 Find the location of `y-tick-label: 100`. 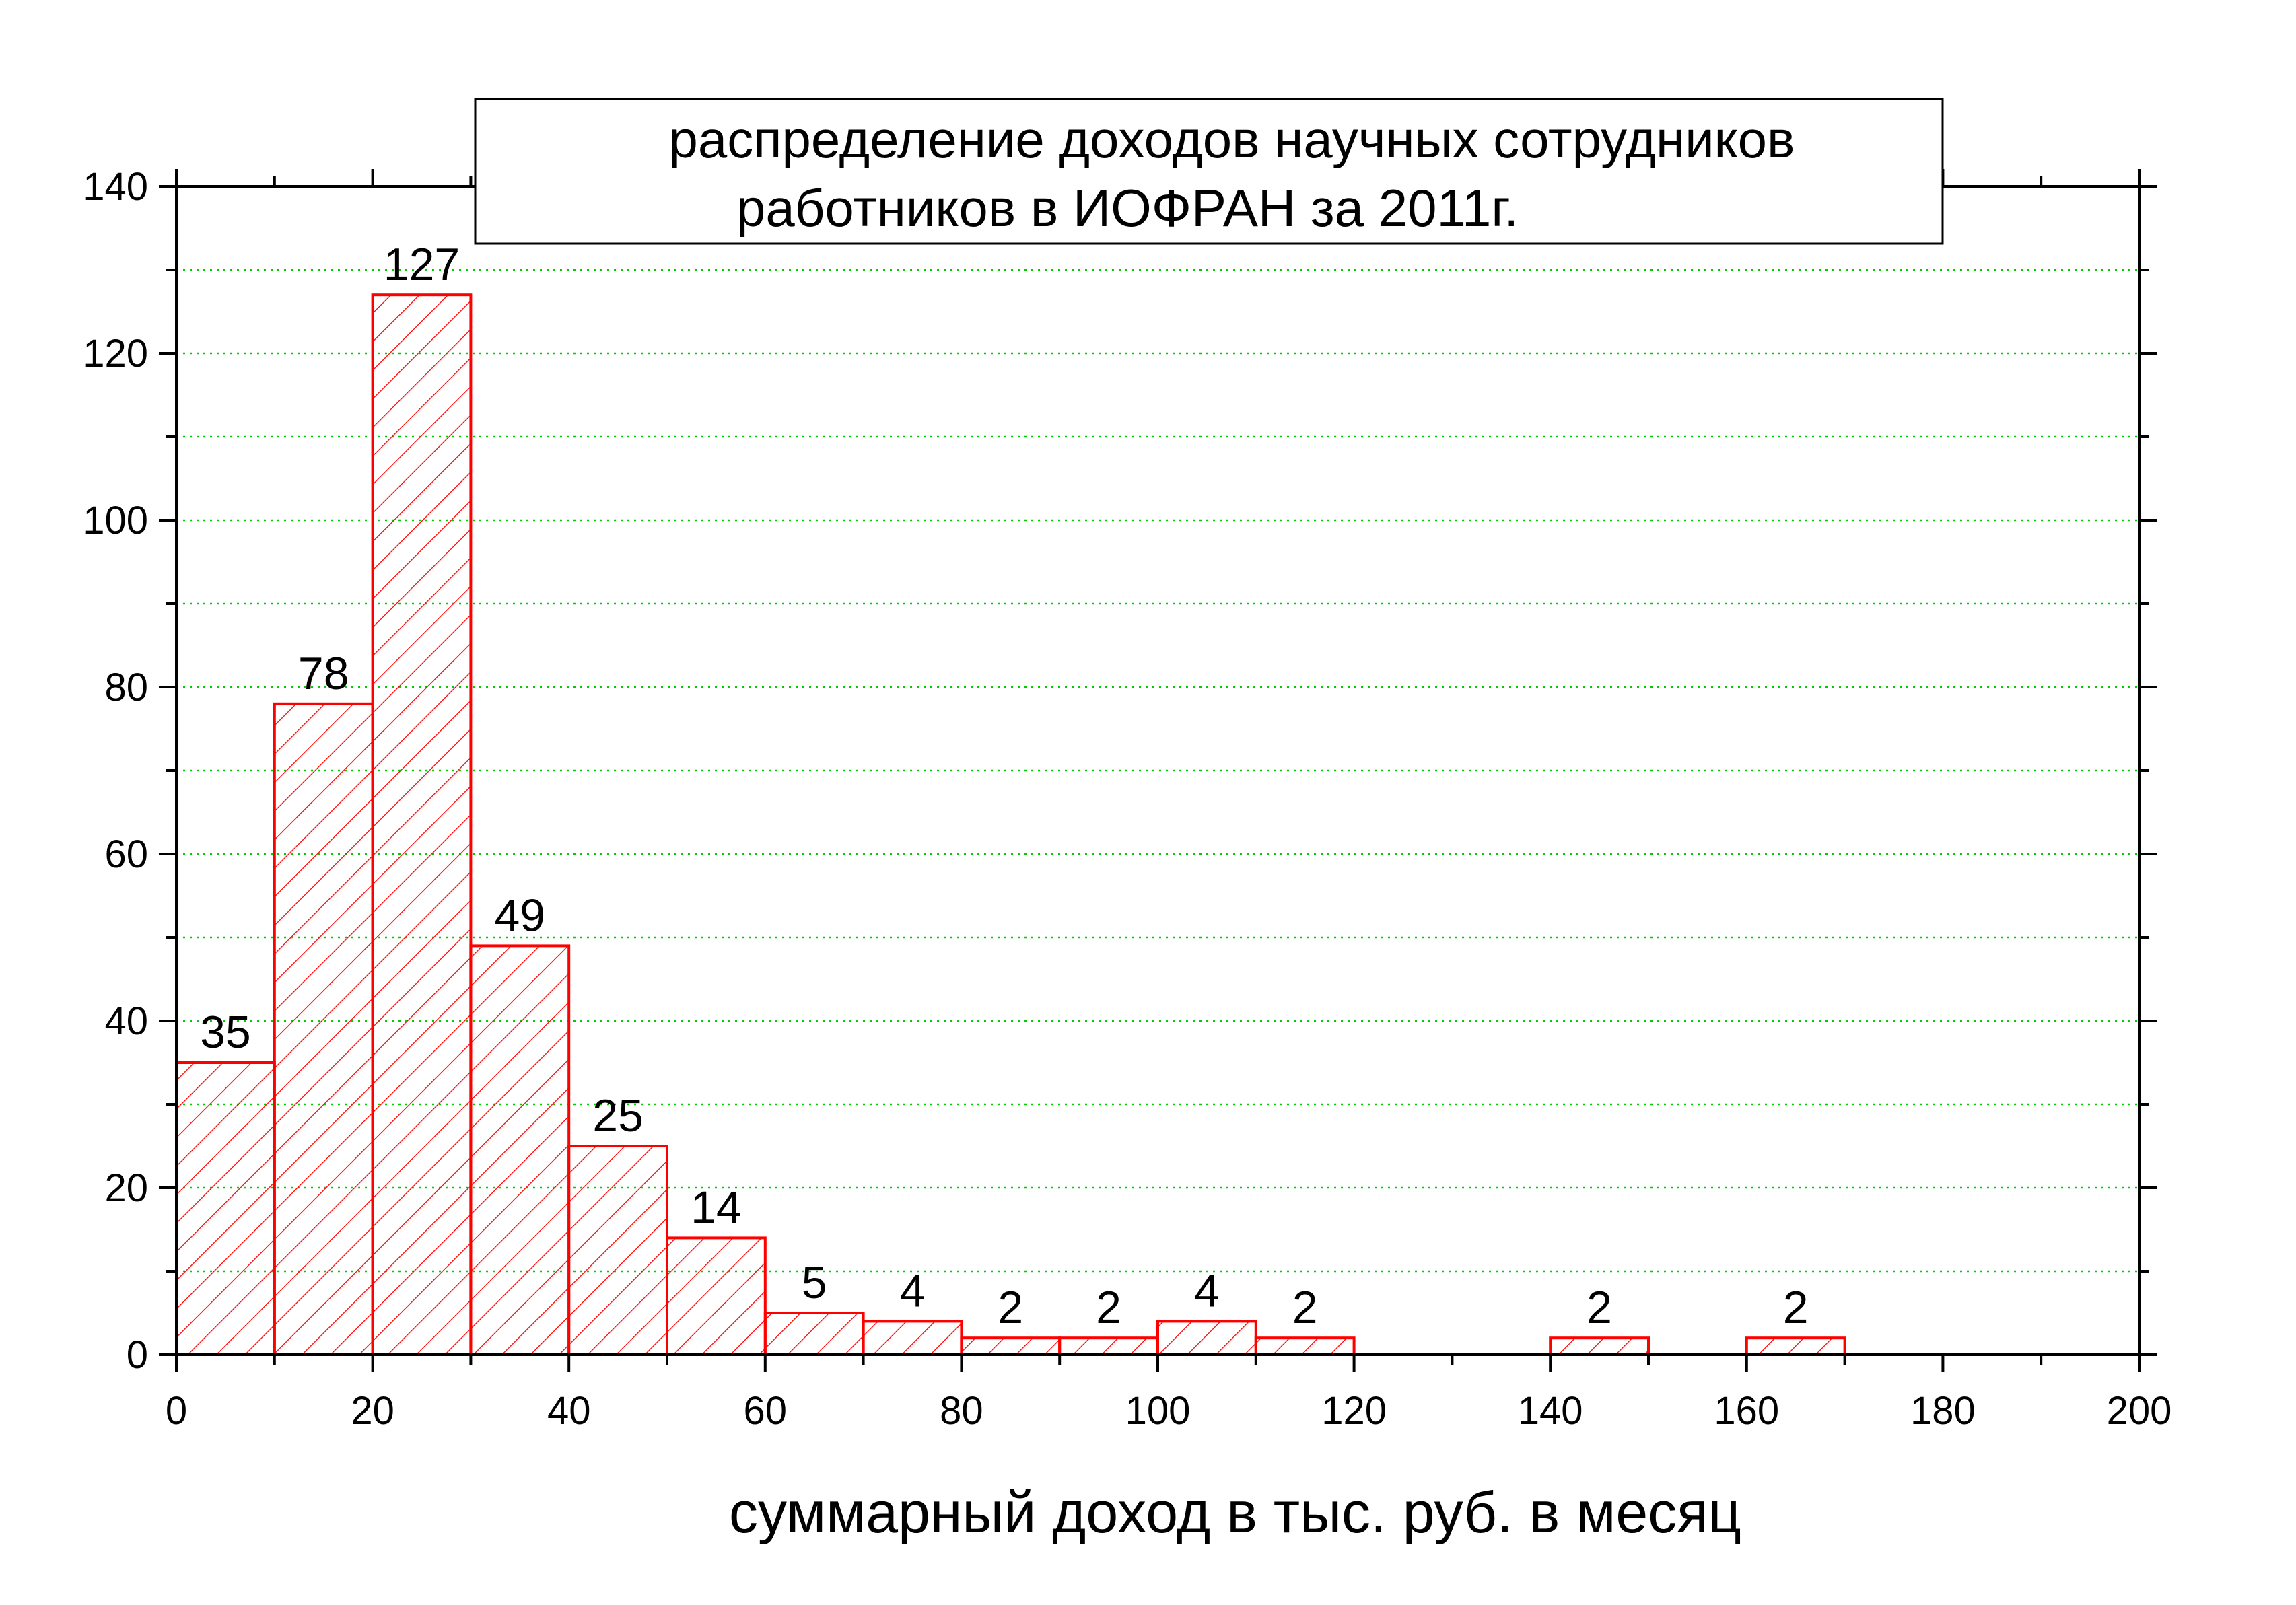

y-tick-label: 100 is located at coordinates (115, 520).